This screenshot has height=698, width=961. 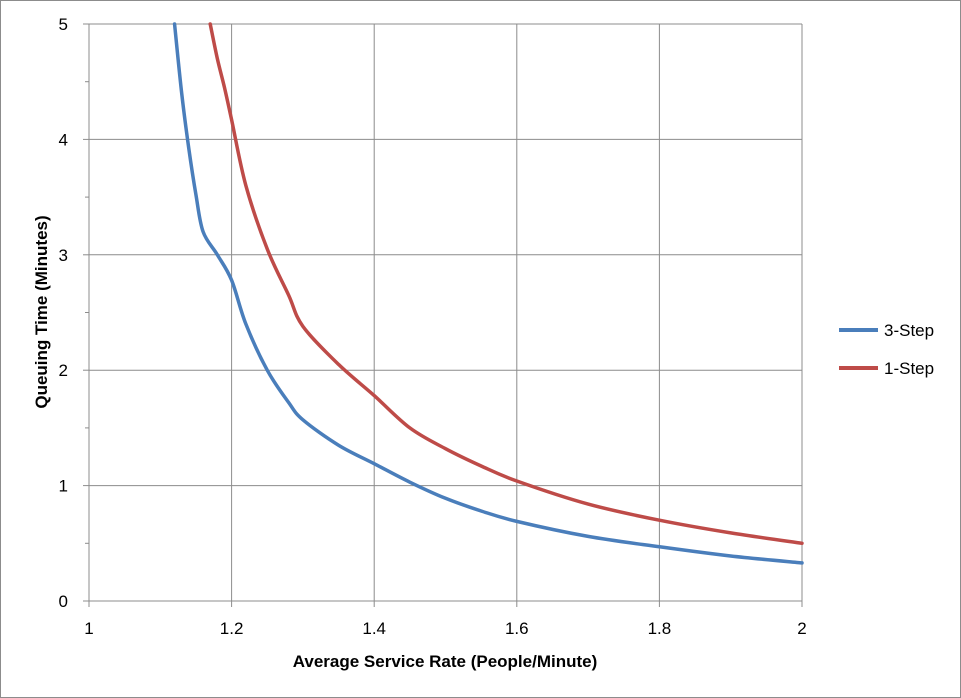 I want to click on y-tick-label: 1, so click(x=63, y=486).